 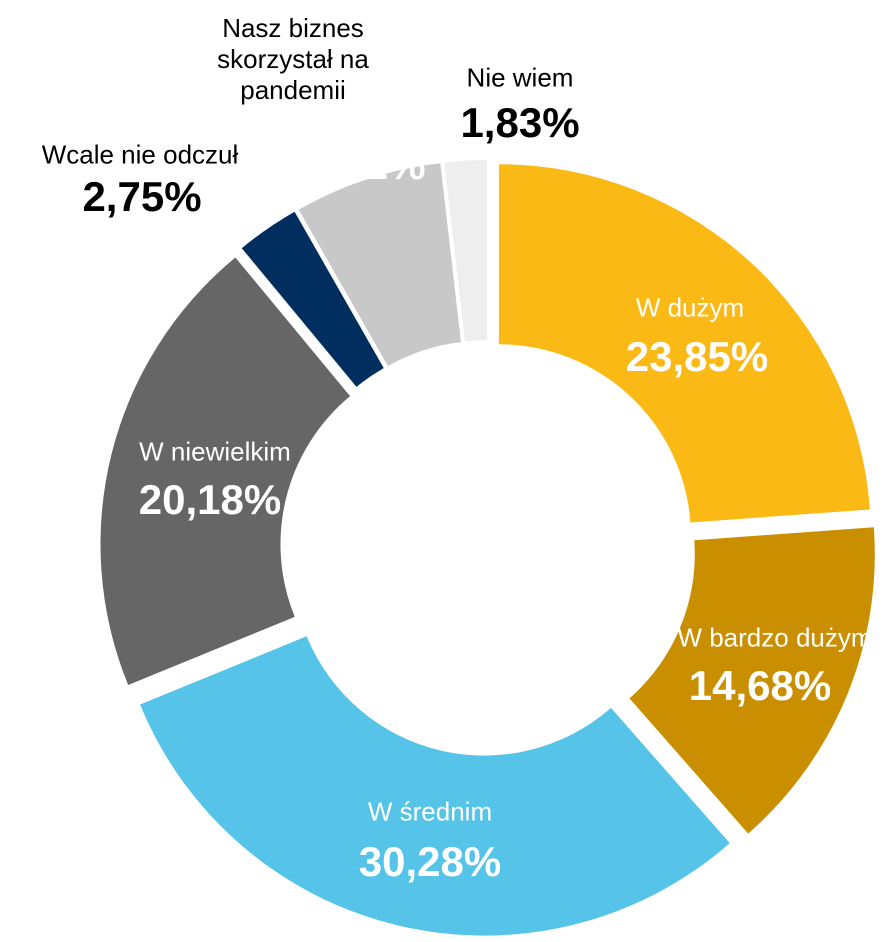 What do you see at coordinates (366, 164) in the screenshot?
I see `value-label: 6,42%` at bounding box center [366, 164].